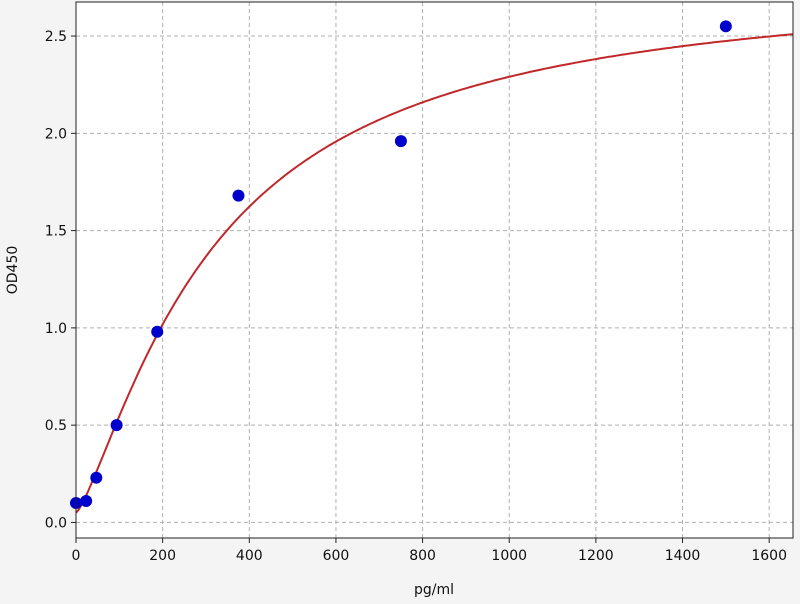 This screenshot has width=800, height=604. I want to click on y-axis-ticks: 0.0 0.5 1.0 1.5 2.0 2.5, so click(60, 280).